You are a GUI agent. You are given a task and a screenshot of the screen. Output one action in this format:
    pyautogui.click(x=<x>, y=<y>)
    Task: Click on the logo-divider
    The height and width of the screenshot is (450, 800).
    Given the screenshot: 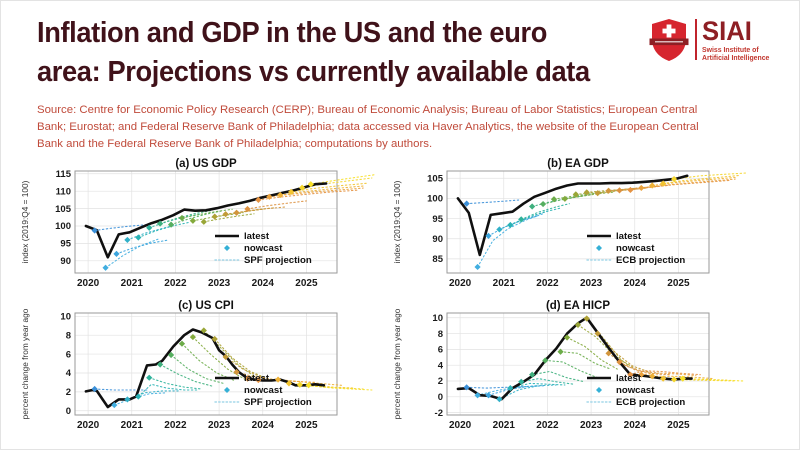 What is the action you would take?
    pyautogui.click(x=696, y=39)
    